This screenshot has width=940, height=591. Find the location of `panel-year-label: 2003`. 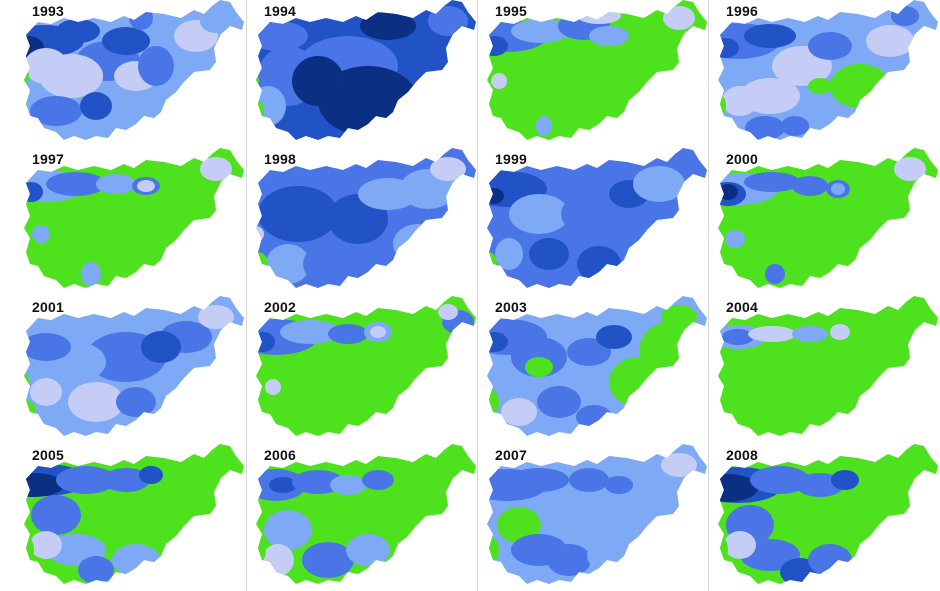

panel-year-label: 2003 is located at coordinates (511, 307).